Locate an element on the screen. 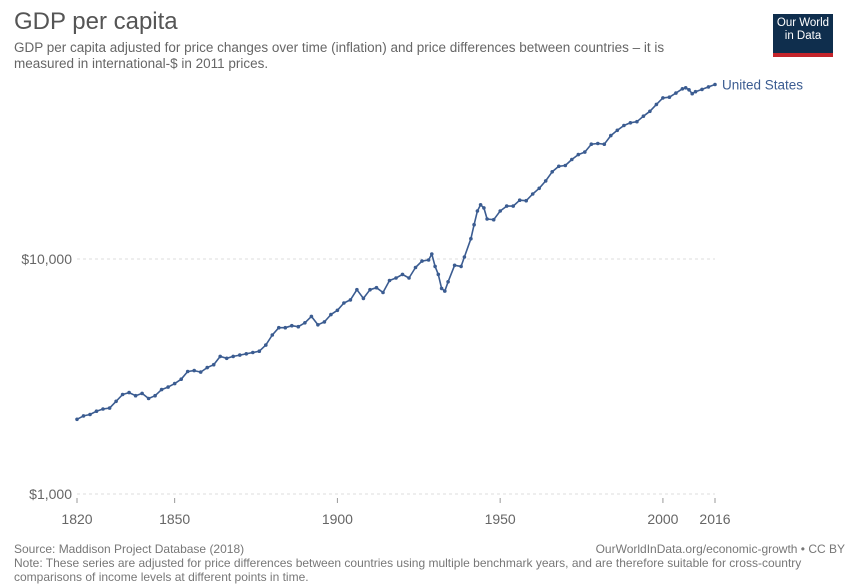  logo-line-1: Our World is located at coordinates (803, 23).